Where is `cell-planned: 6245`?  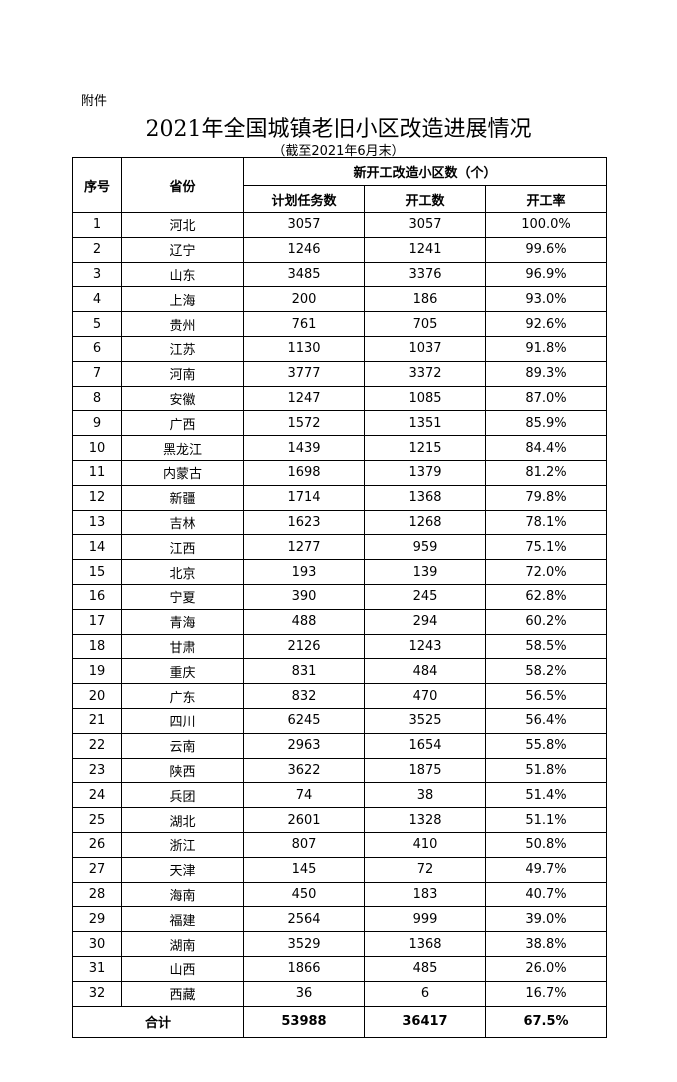
cell-planned: 6245 is located at coordinates (304, 720).